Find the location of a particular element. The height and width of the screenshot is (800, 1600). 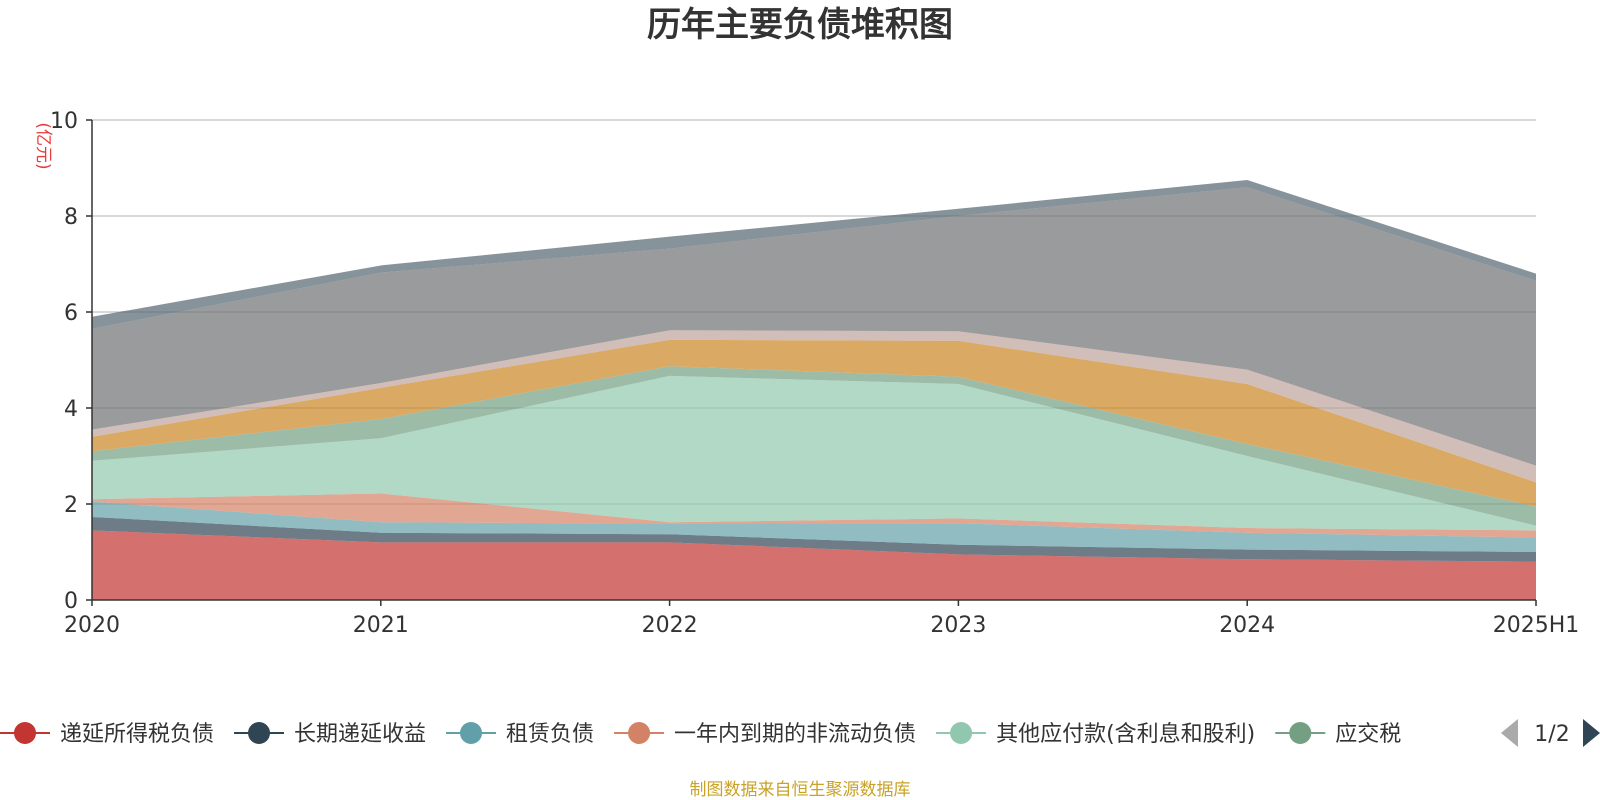

legend-label: 递延所得税负债 is located at coordinates (137, 734).